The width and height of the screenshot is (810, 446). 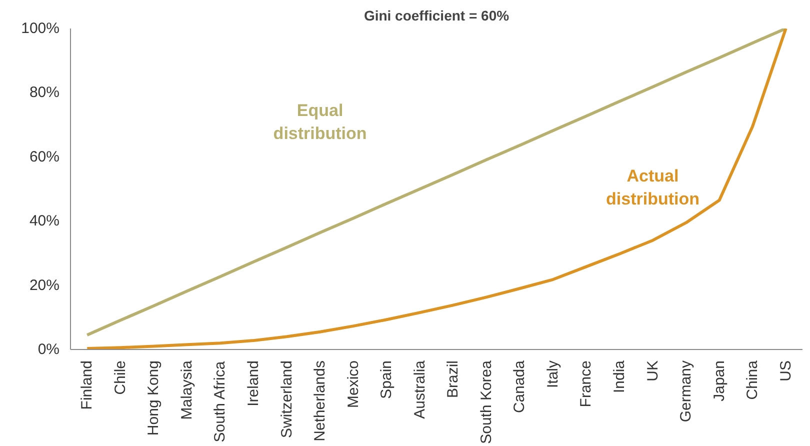 What do you see at coordinates (44, 285) in the screenshot?
I see `y-tick-label: 20%` at bounding box center [44, 285].